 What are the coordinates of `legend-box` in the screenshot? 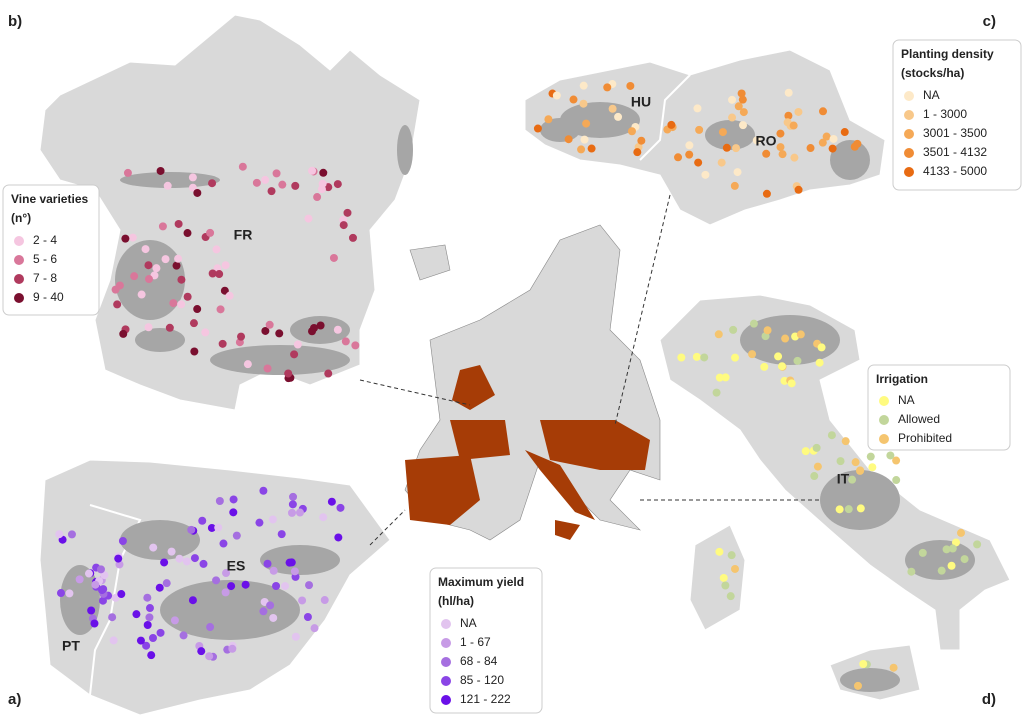 It's located at (486, 640).